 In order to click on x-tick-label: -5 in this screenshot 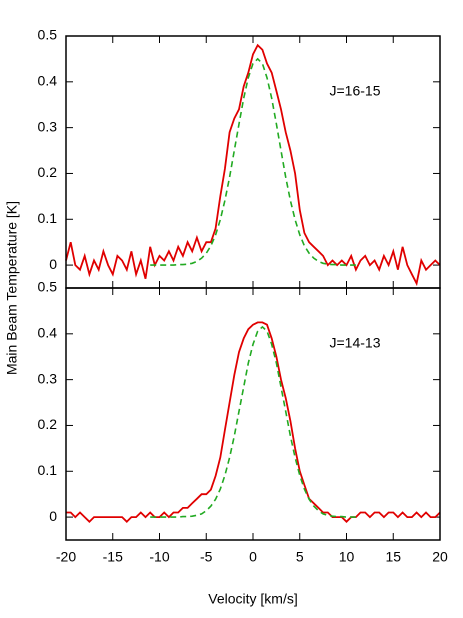, I will do `click(206, 557)`.